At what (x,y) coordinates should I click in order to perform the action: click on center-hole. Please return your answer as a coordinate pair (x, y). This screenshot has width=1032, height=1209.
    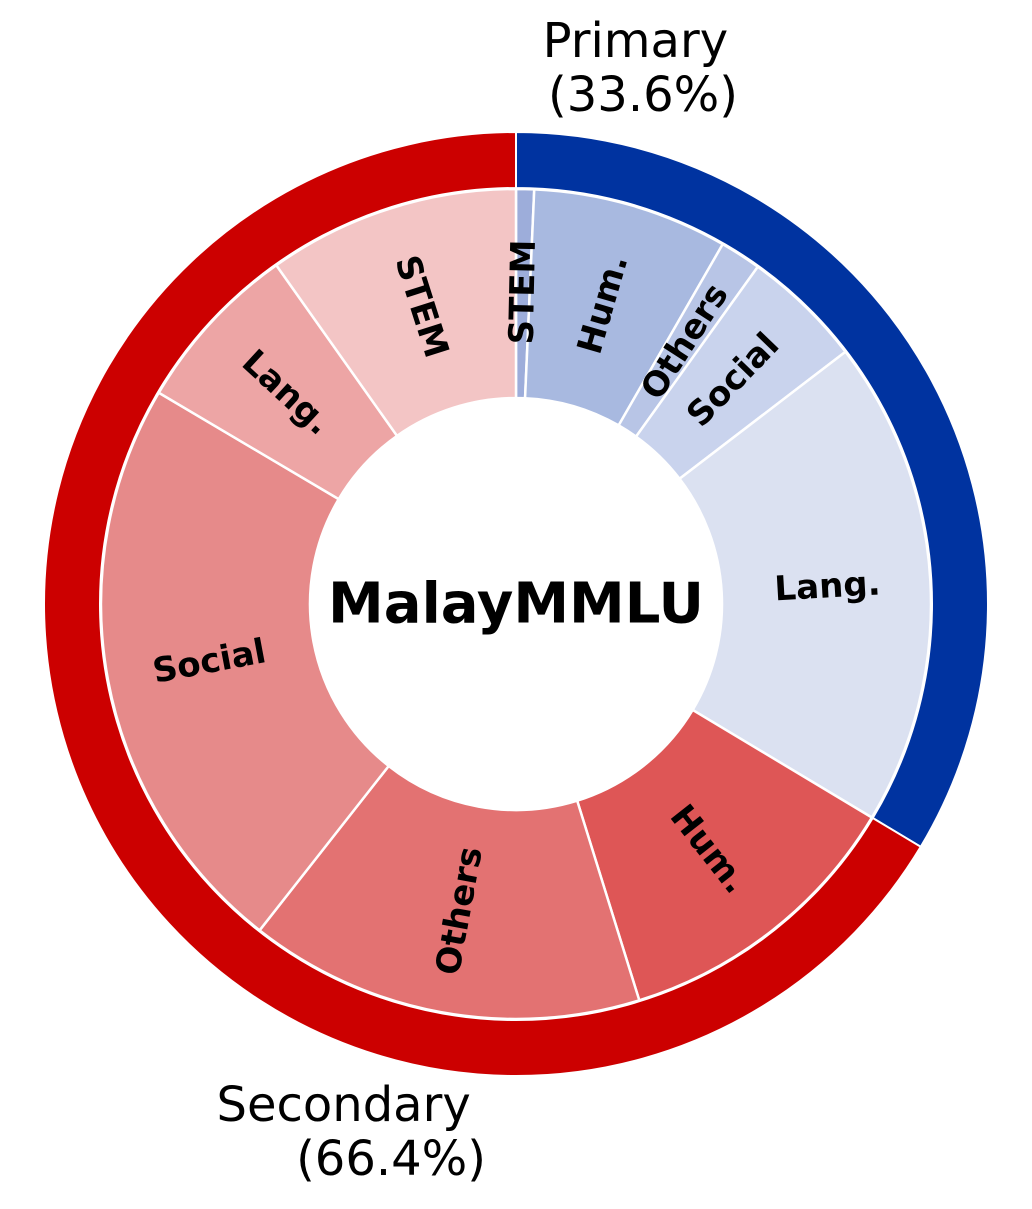
    Looking at the image, I should click on (516, 604).